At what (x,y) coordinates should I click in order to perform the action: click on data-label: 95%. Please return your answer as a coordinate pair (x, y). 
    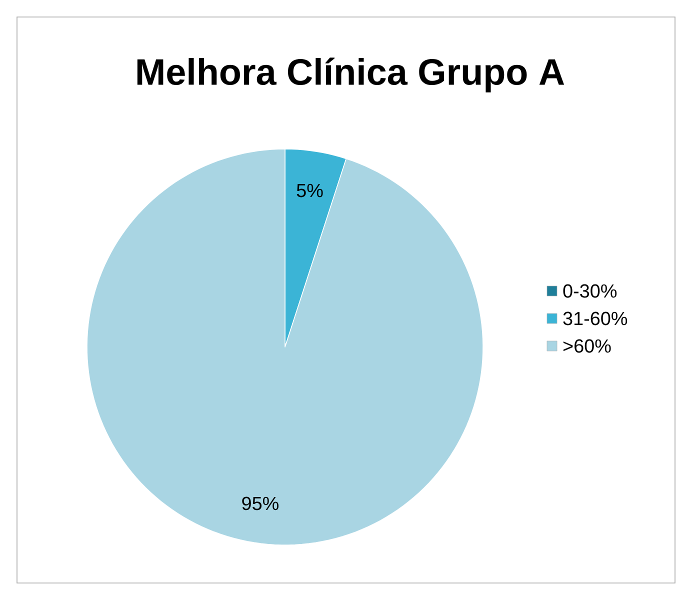
    Looking at the image, I should click on (260, 503).